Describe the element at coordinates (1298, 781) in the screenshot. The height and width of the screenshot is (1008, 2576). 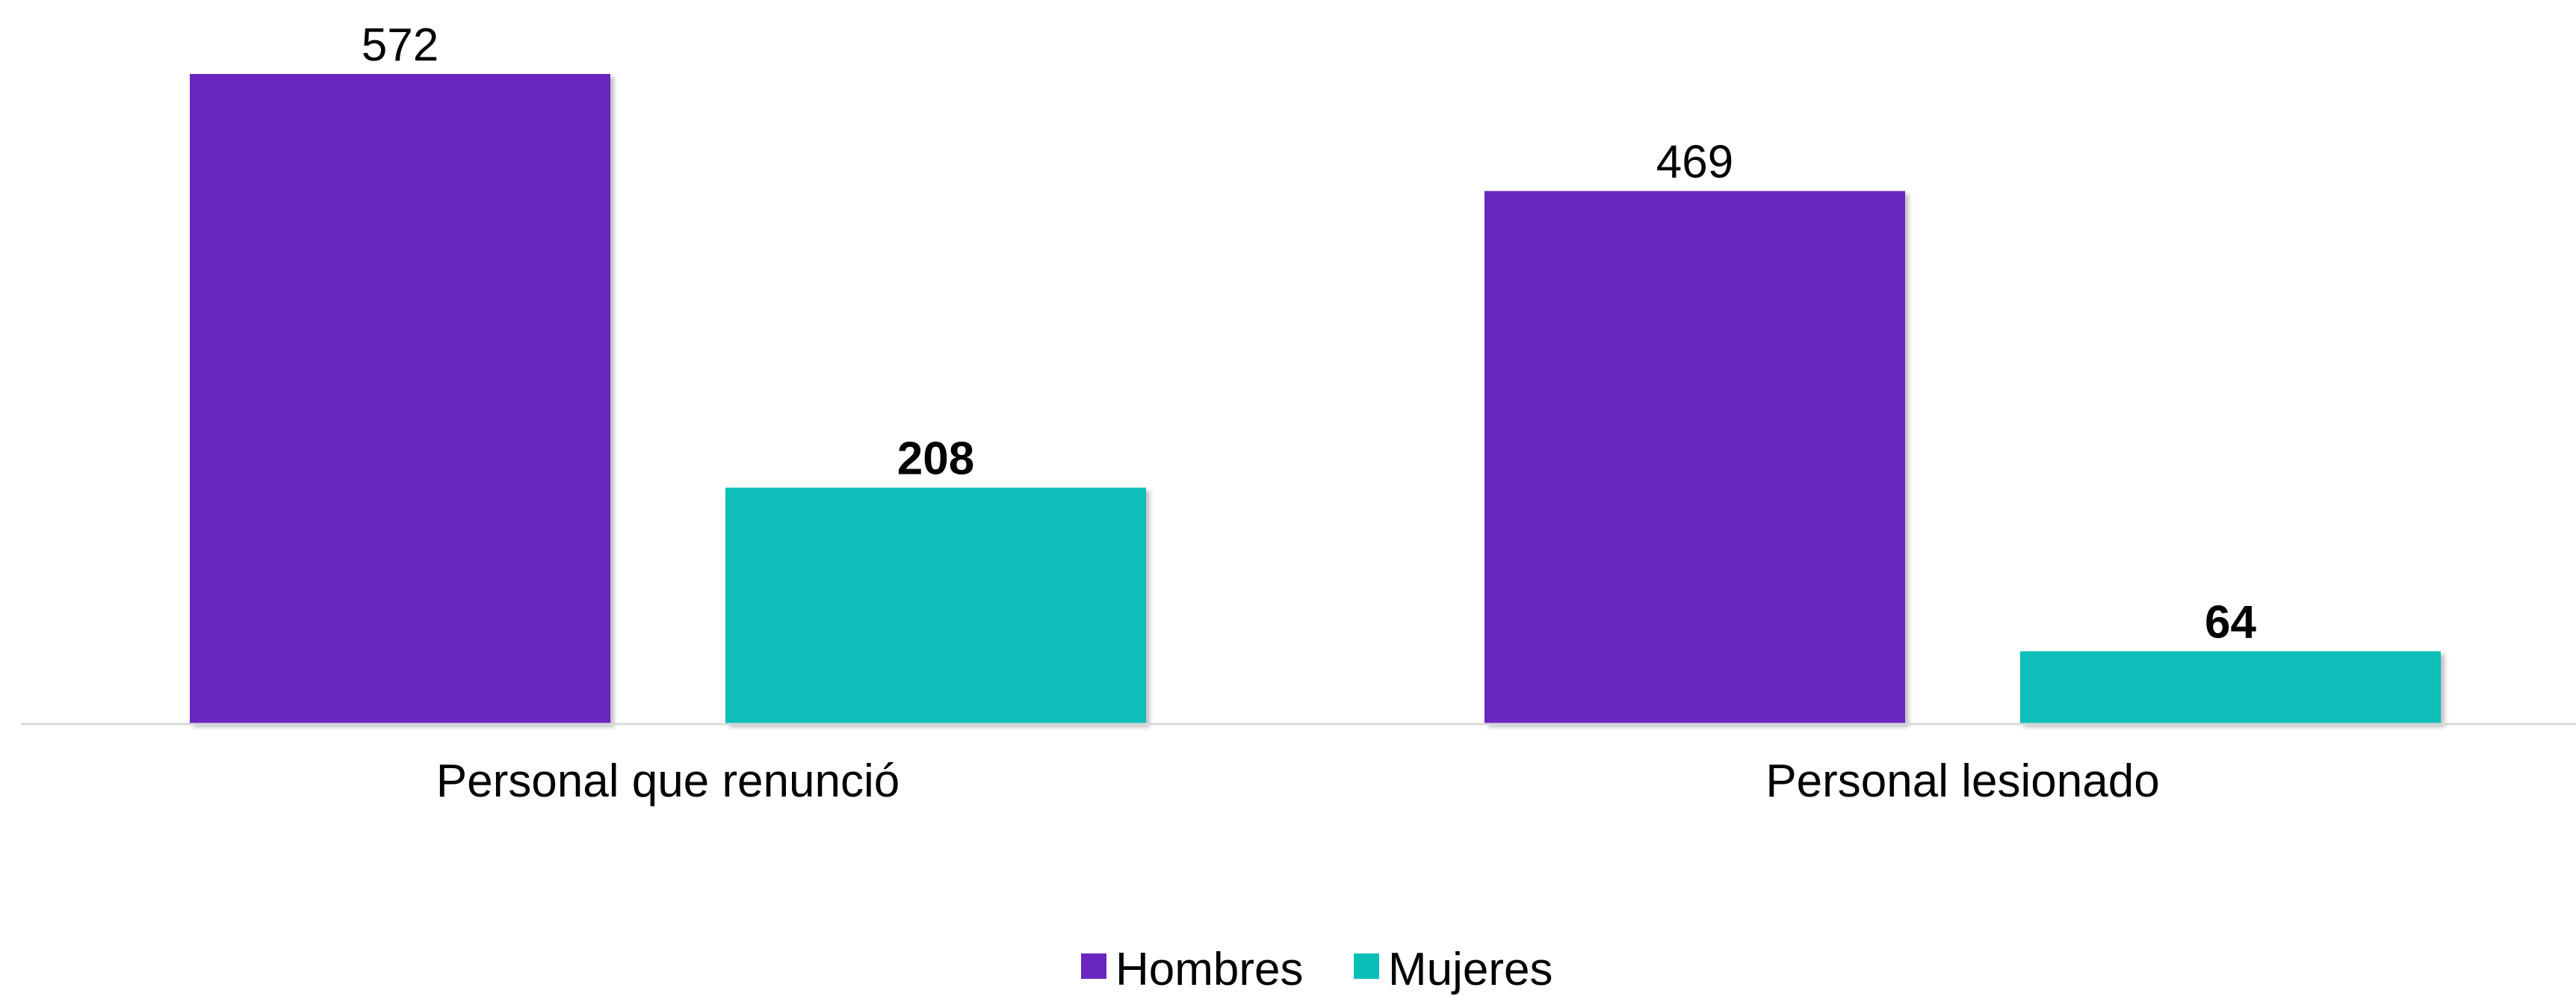
I see `category-labels-group: Personal que renunció Personal lesionado` at that location.